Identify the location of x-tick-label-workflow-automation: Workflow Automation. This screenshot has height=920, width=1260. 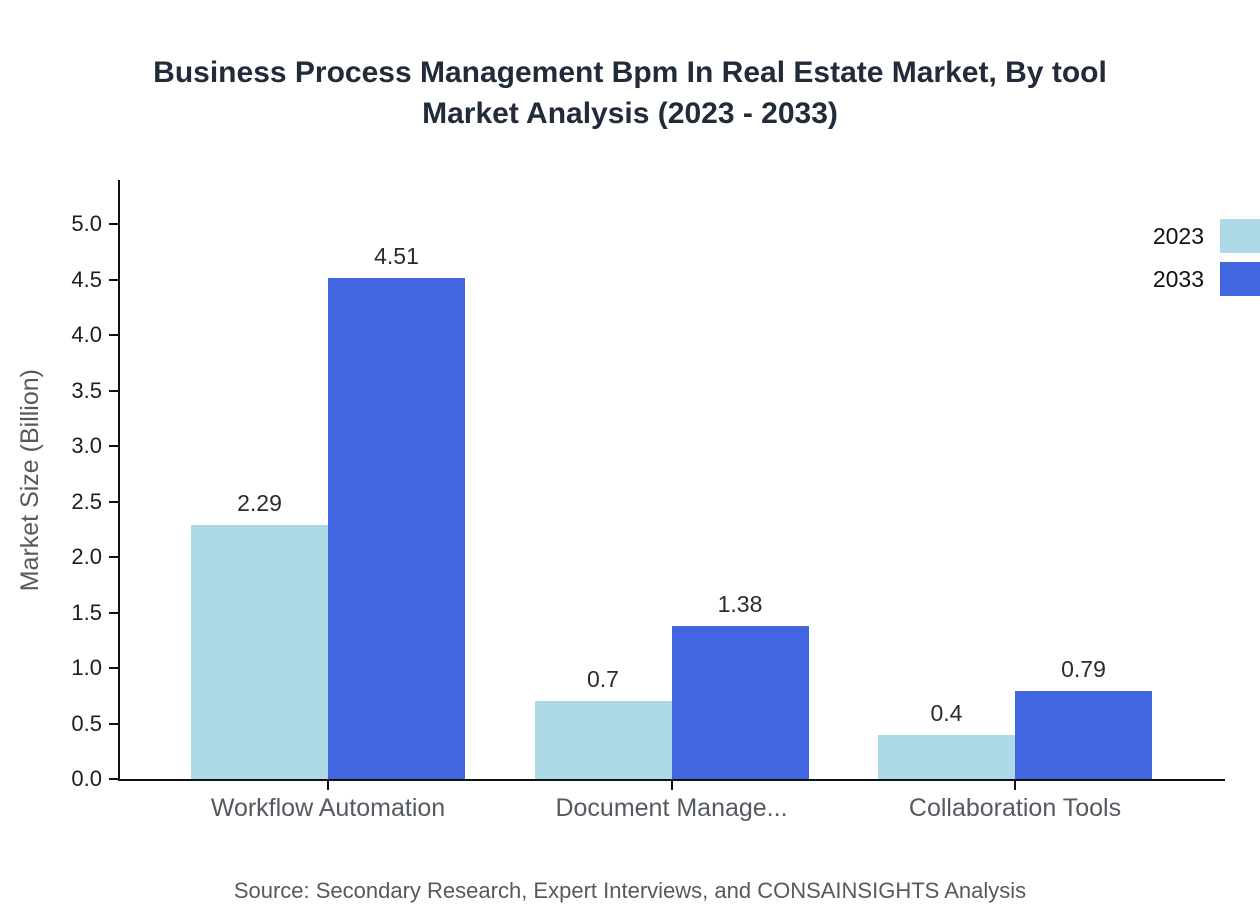
(328, 808).